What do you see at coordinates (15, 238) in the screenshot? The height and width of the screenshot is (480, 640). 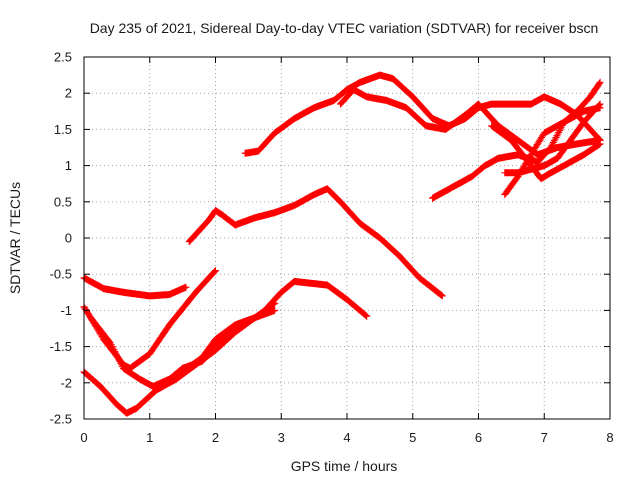 I see `y-axis-label: SDTVAR / TECUs` at bounding box center [15, 238].